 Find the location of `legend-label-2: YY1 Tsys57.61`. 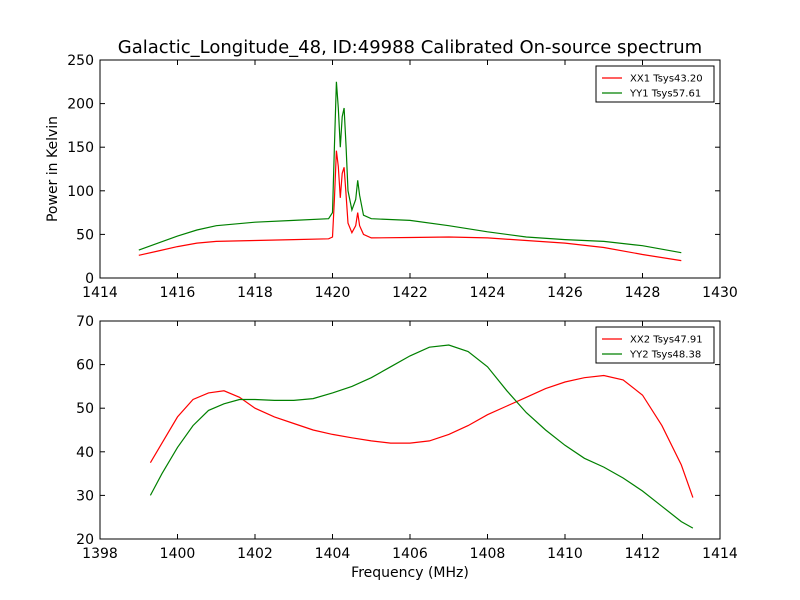

legend-label-2: YY1 Tsys57.61 is located at coordinates (665, 94).